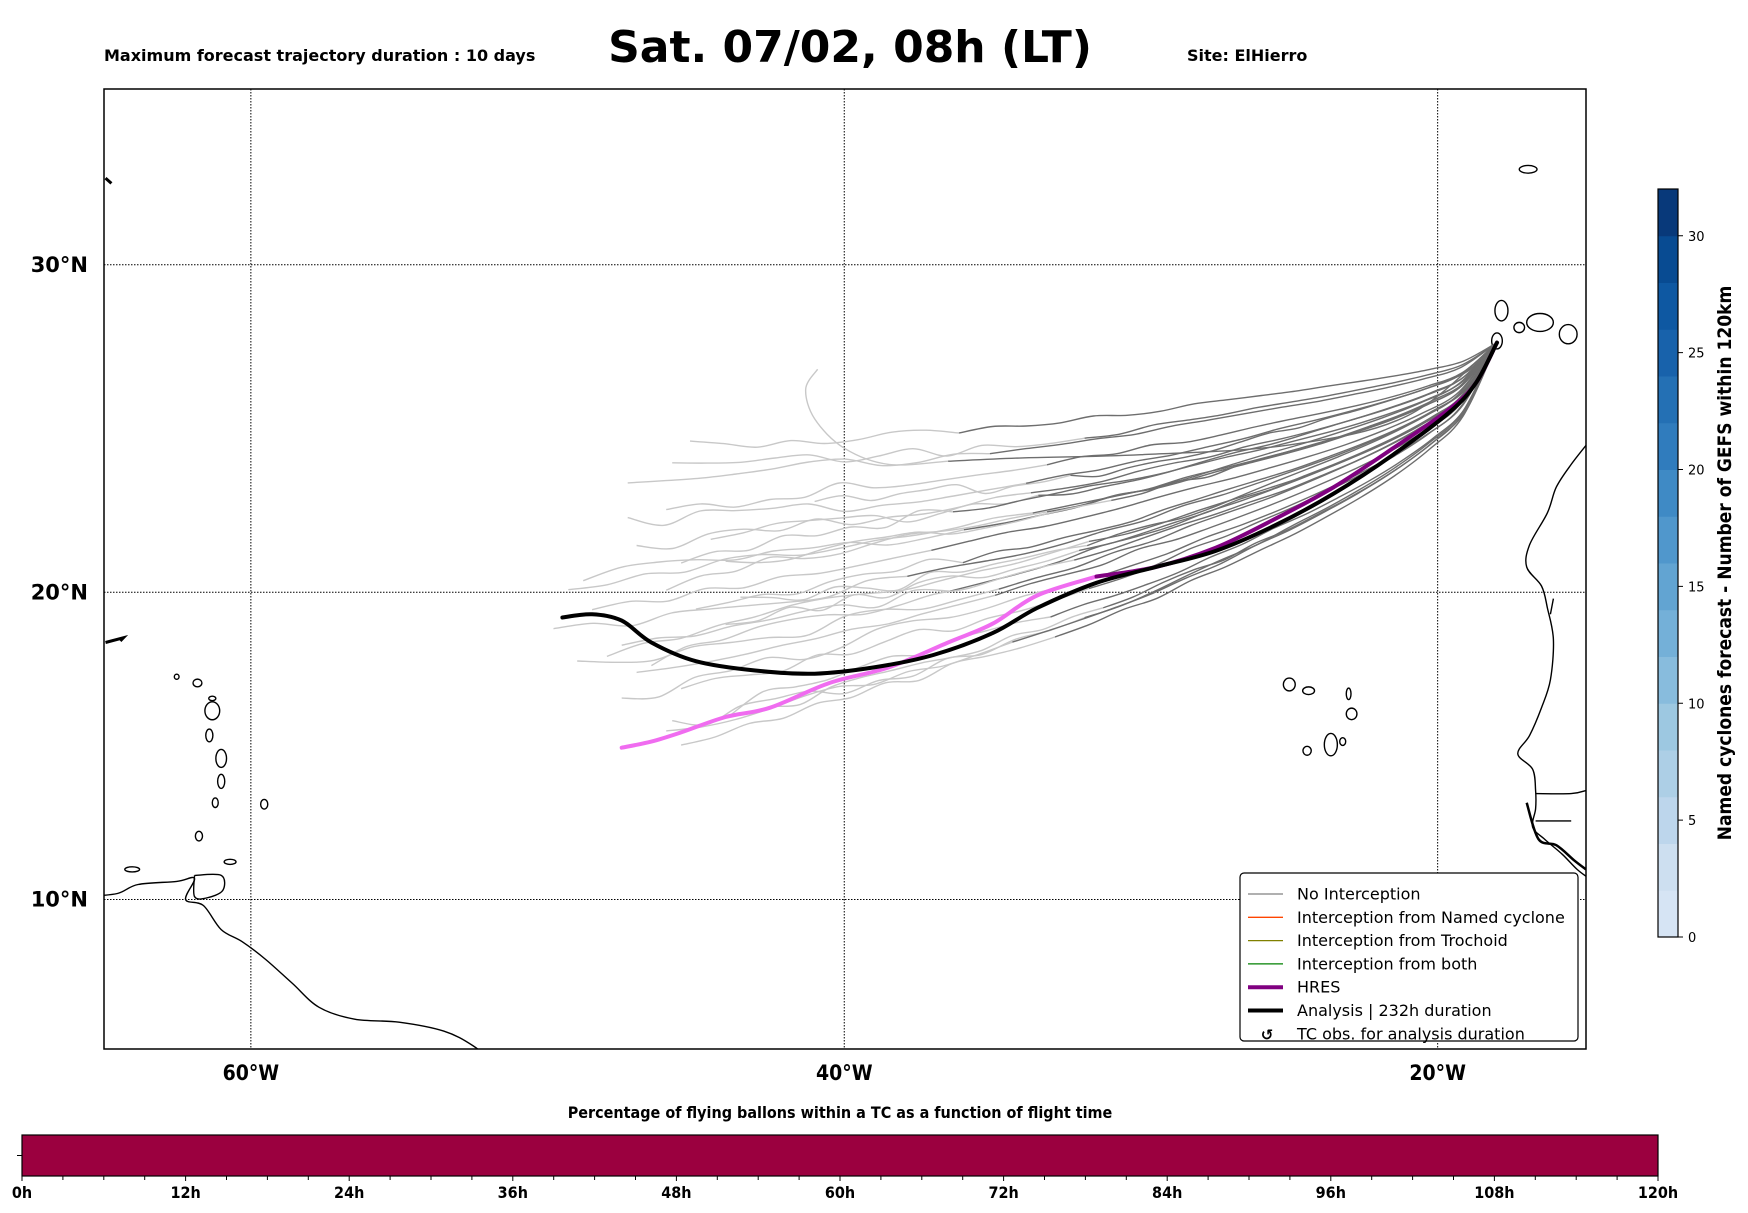 The width and height of the screenshot is (1748, 1213). Describe the element at coordinates (840, 1192) in the screenshot. I see `time-tick-label: 60h` at that location.